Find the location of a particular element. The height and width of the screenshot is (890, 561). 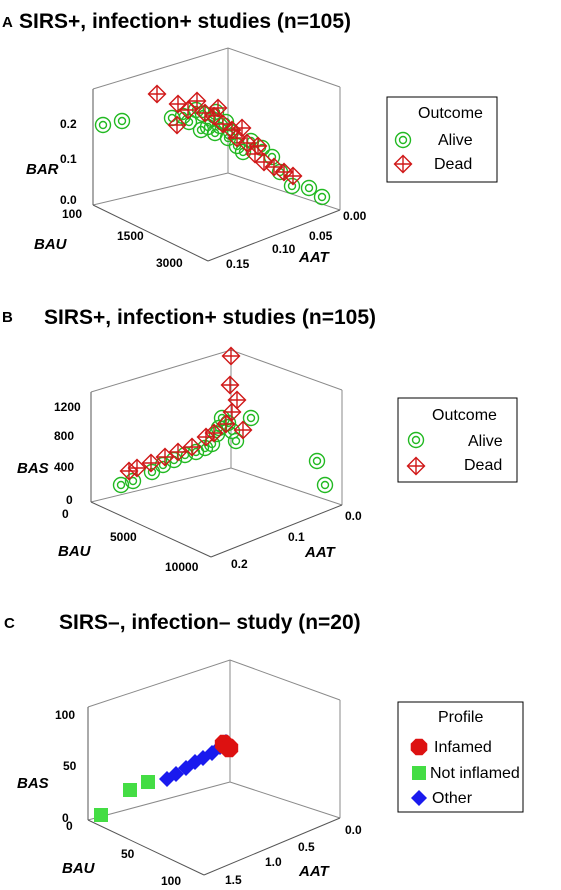

tick-y-b-1: 5000 is located at coordinates (123, 537).